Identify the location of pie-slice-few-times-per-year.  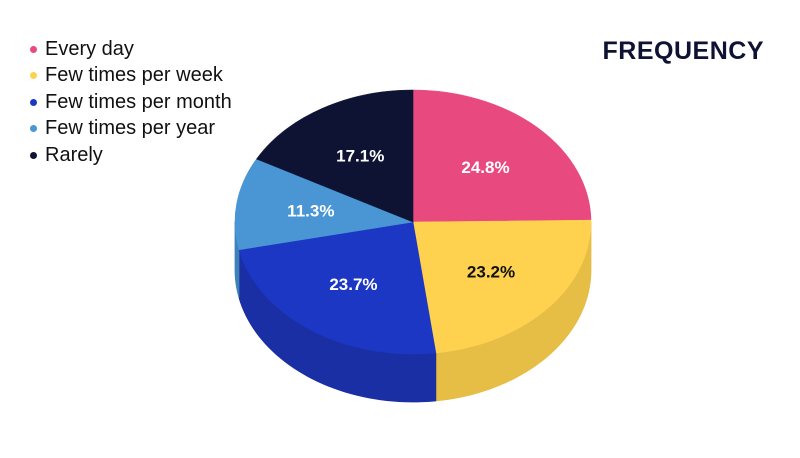
(324, 204).